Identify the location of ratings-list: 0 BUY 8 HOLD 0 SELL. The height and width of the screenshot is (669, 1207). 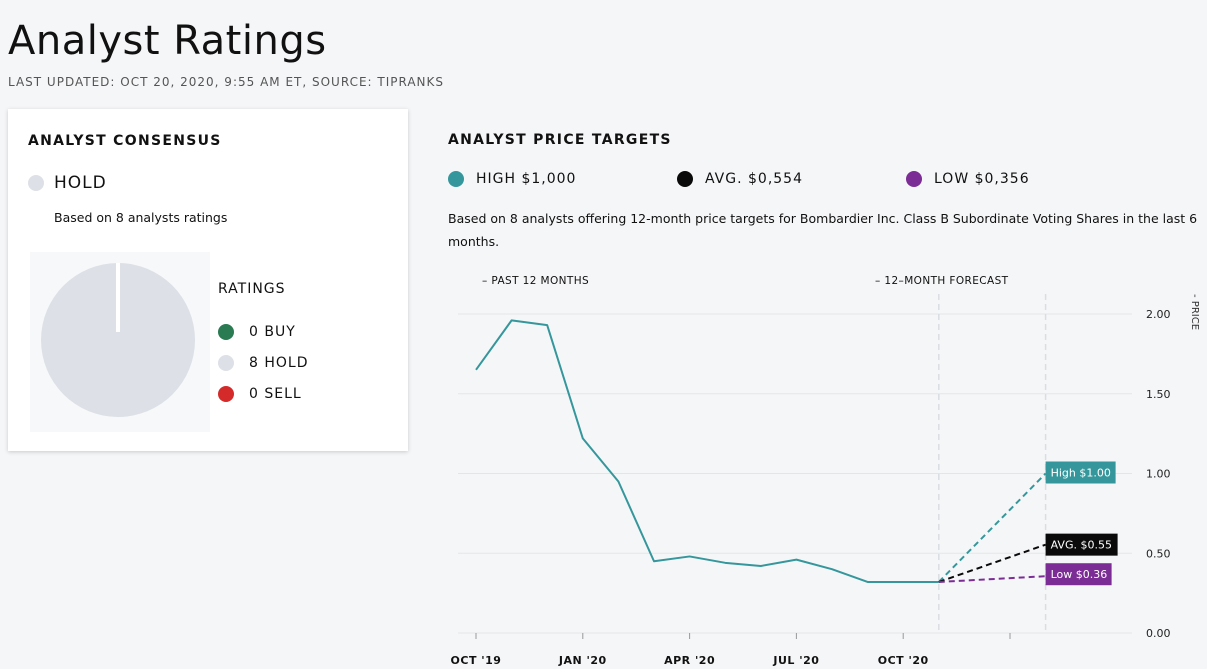
(263, 362).